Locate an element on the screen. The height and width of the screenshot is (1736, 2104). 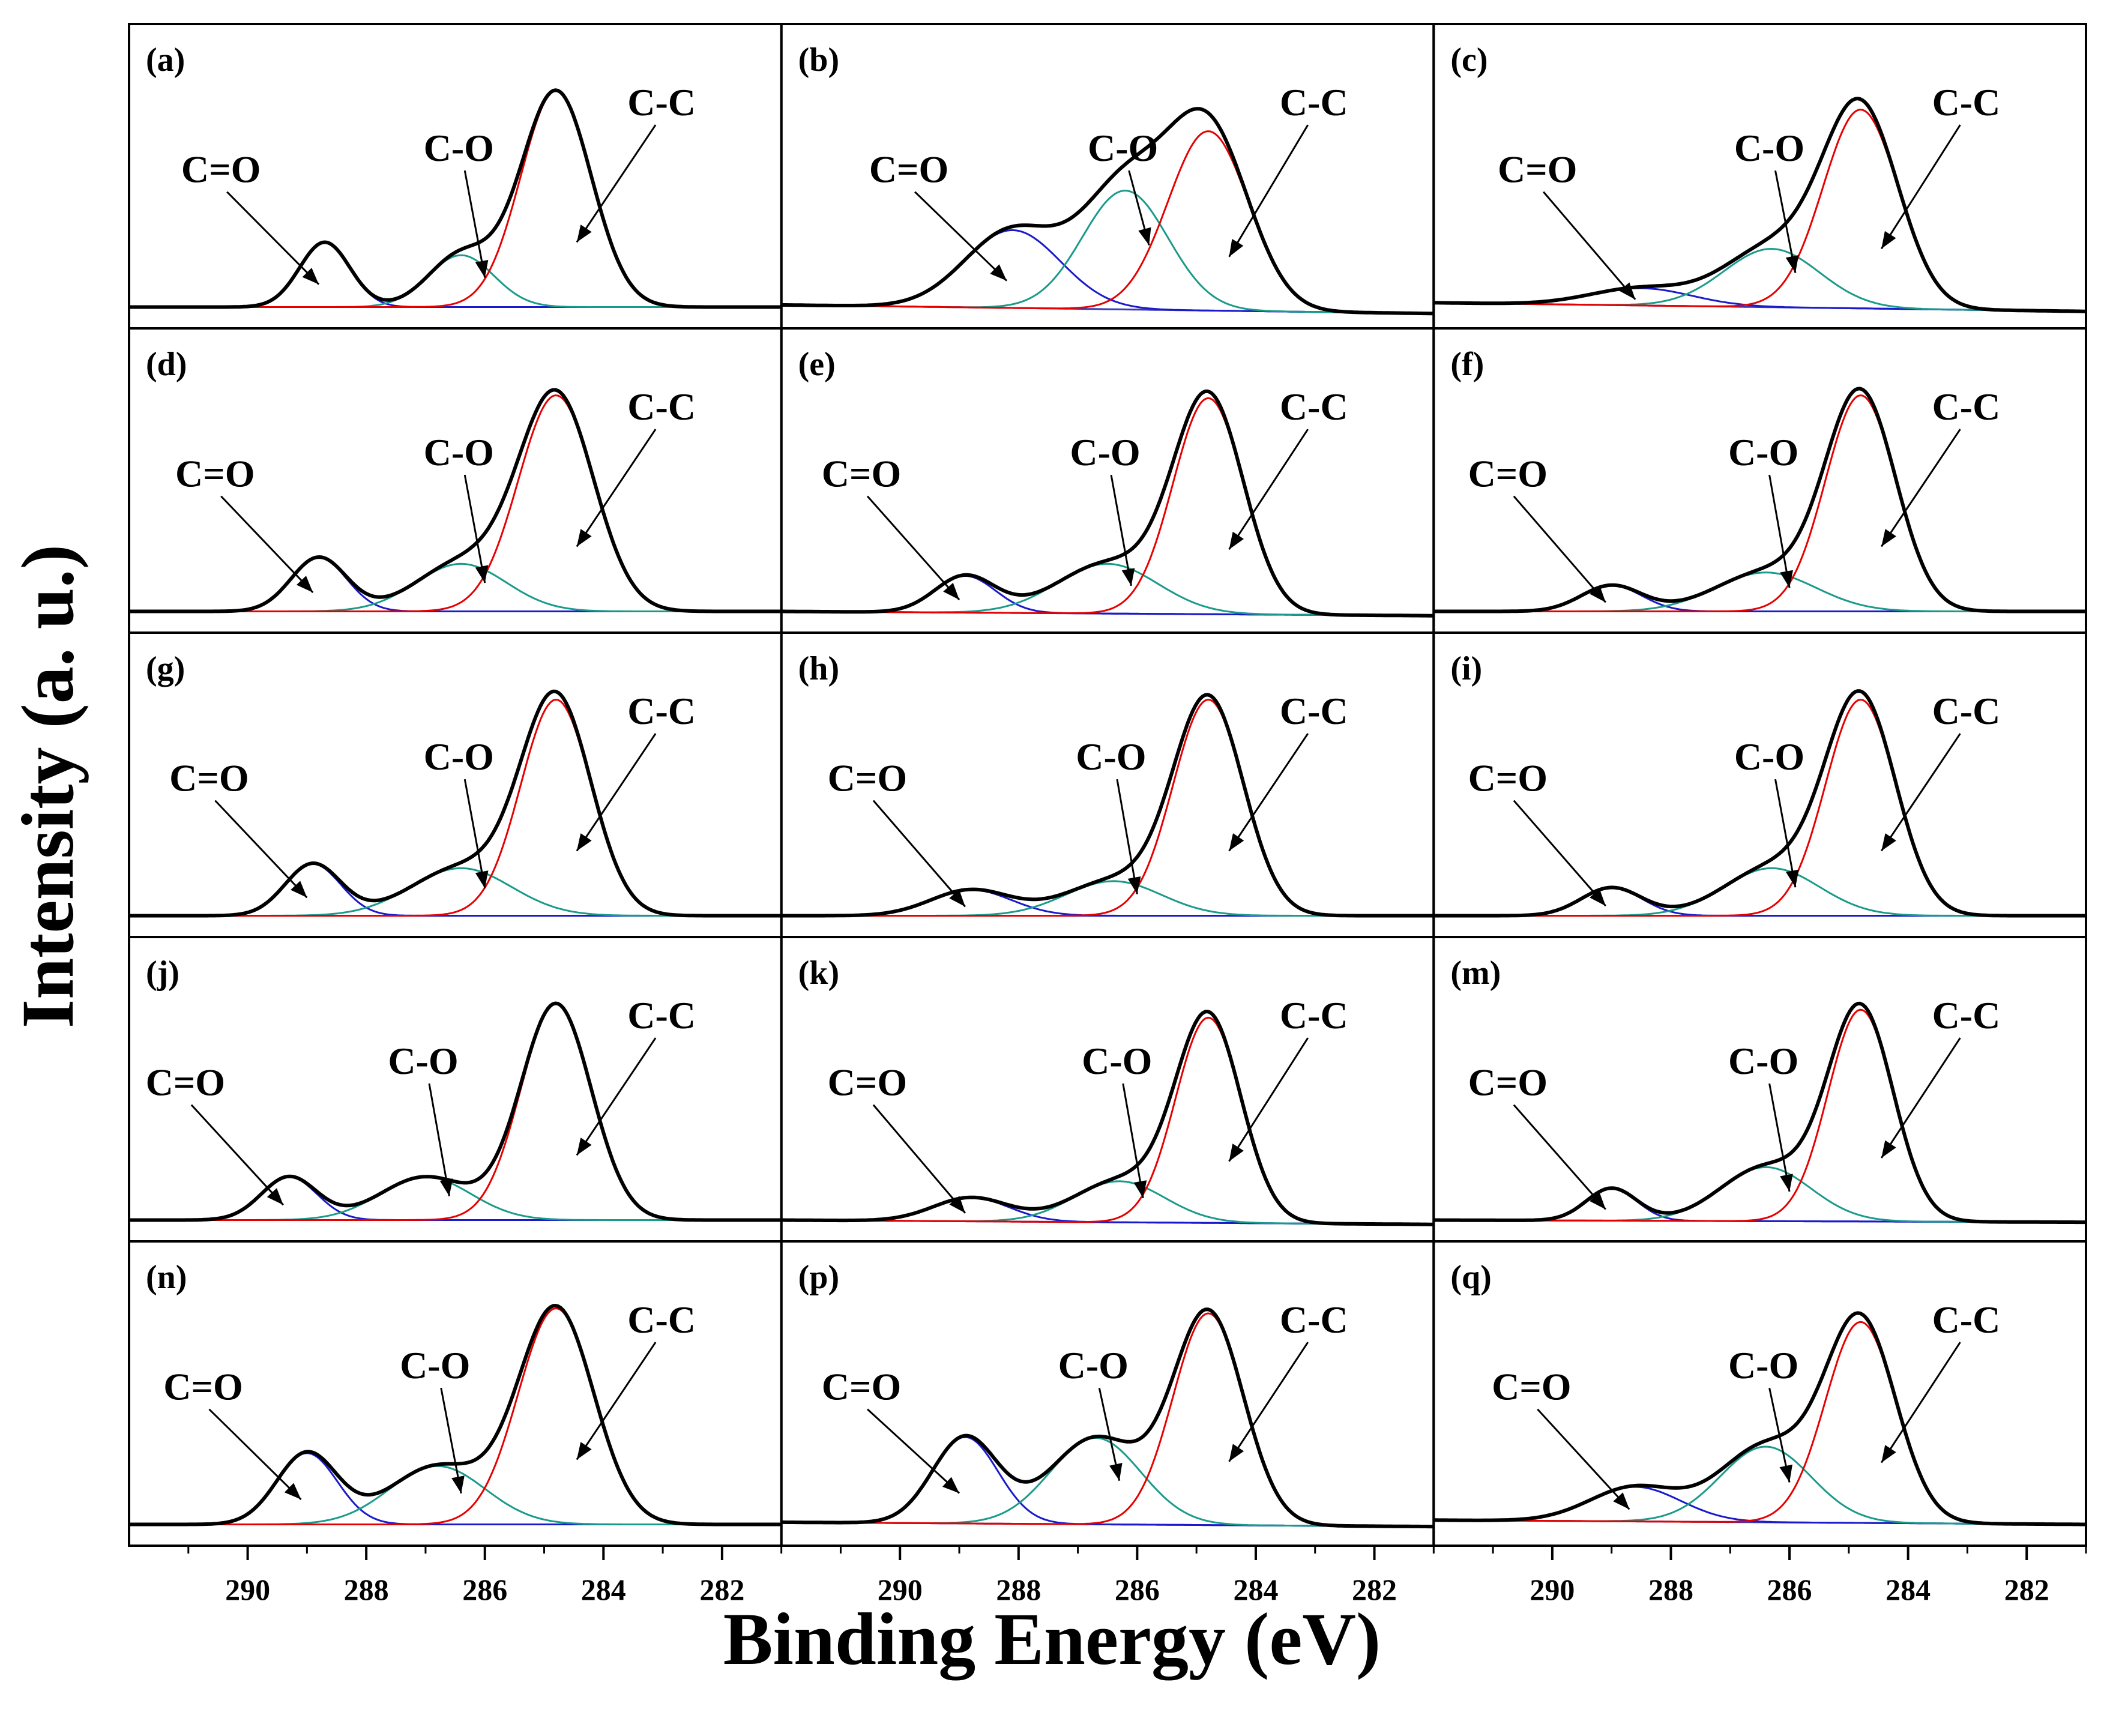
panel-i: (i) C-C C-O C=O is located at coordinates (1760, 784).